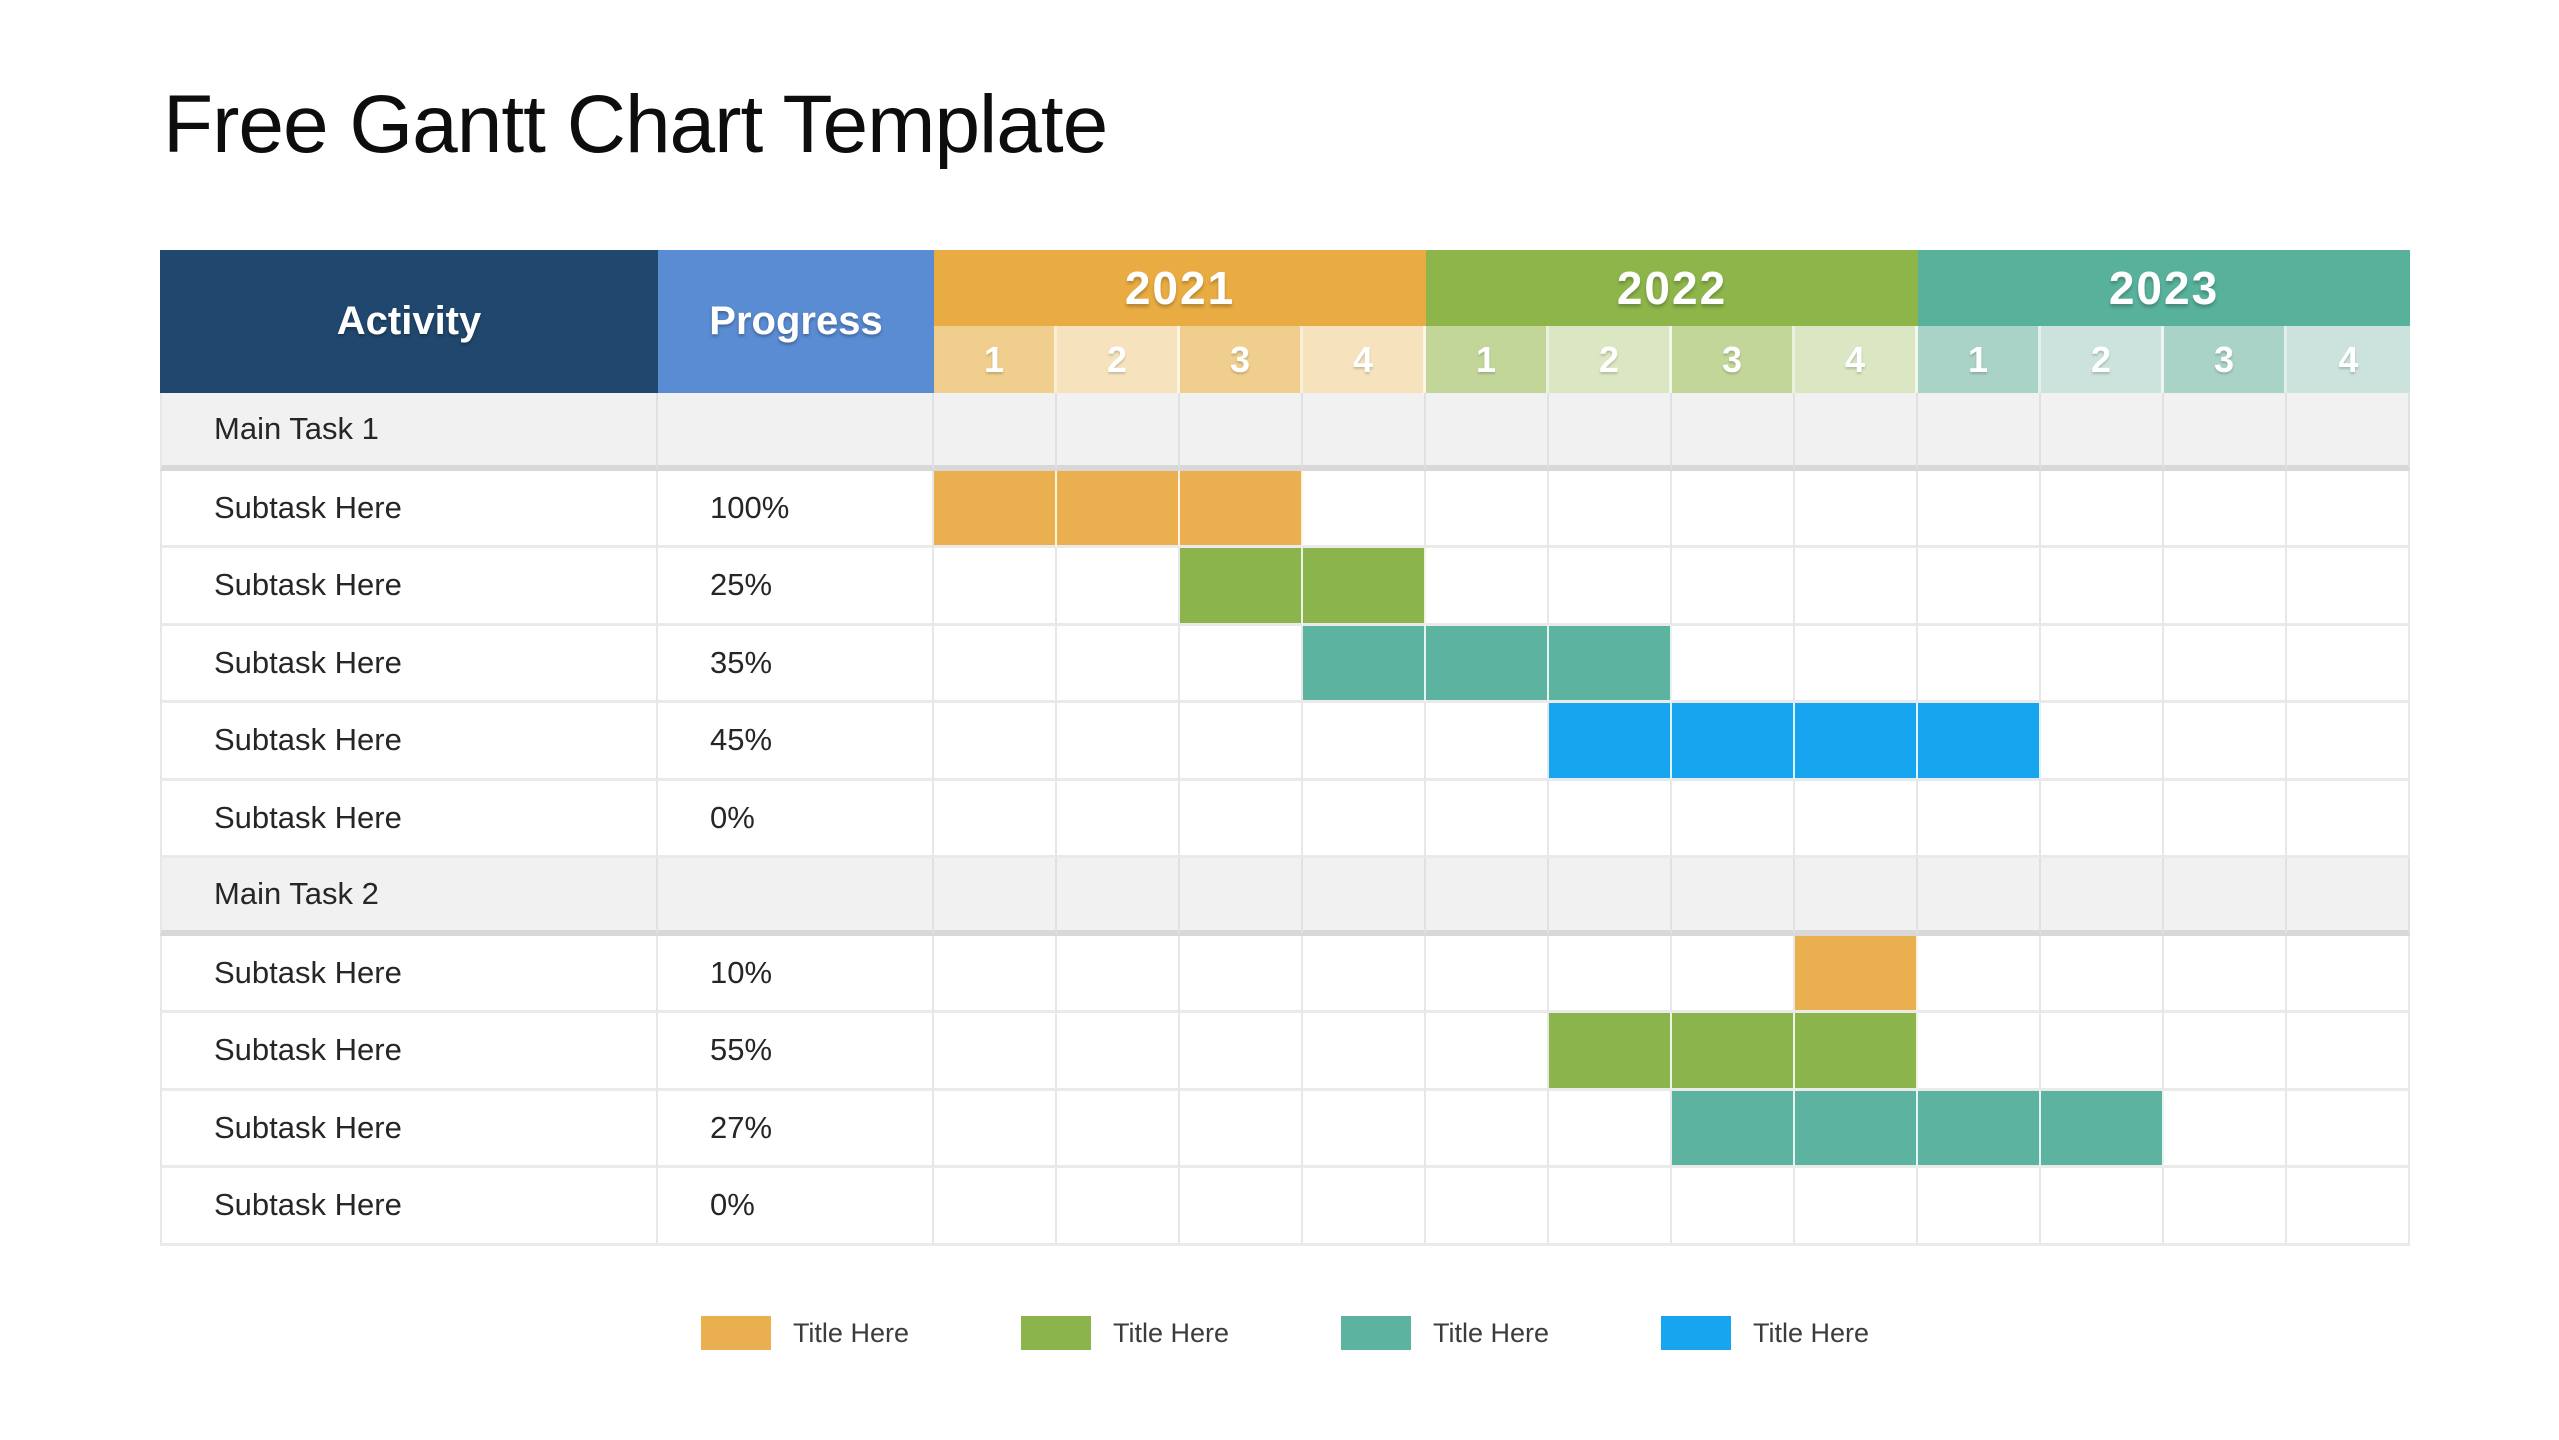 The image size is (2559, 1440). What do you see at coordinates (1376, 1333) in the screenshot?
I see `legend-swatch-teal` at bounding box center [1376, 1333].